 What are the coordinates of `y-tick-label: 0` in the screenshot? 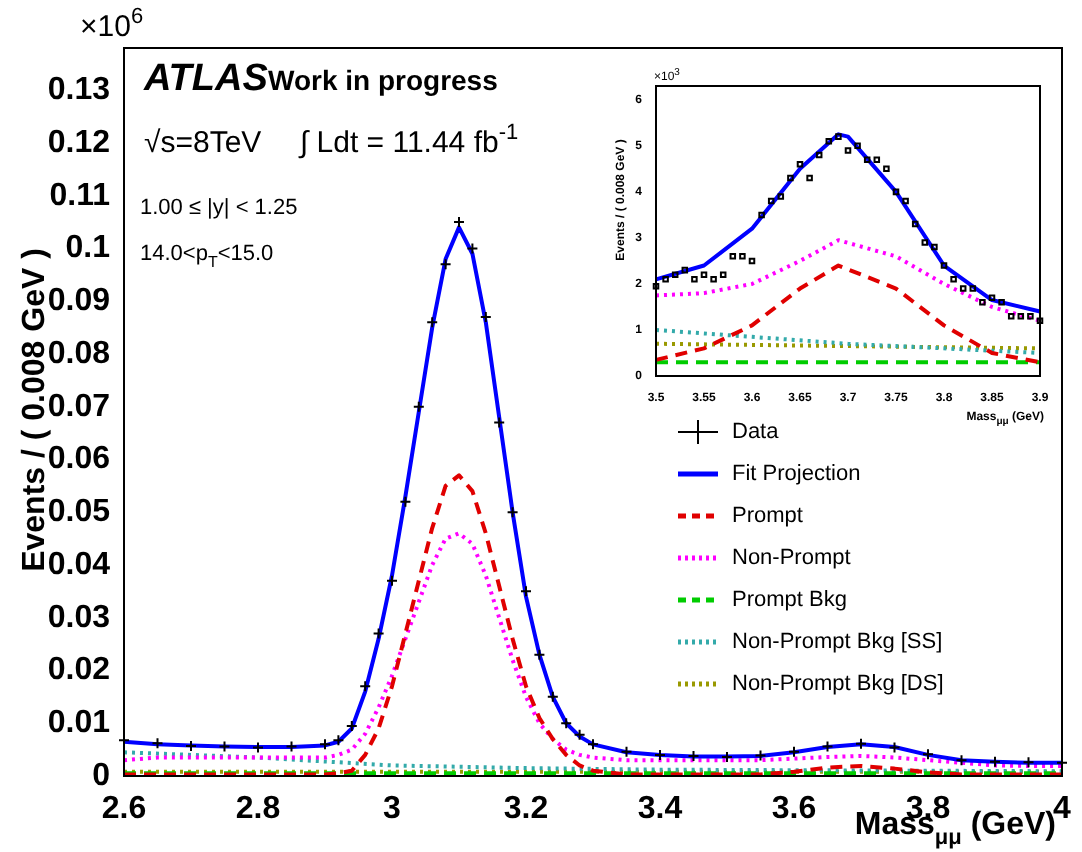 It's located at (101, 775).